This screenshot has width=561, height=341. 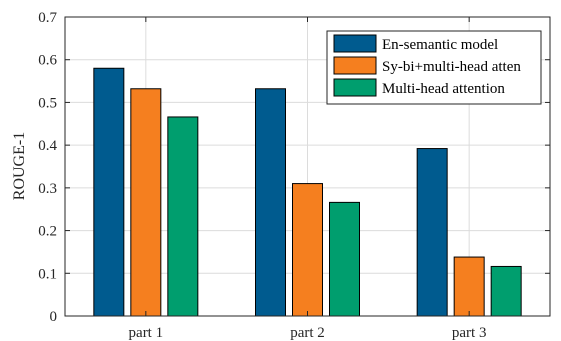 I want to click on y-tick-label: 0.3, so click(x=47, y=189).